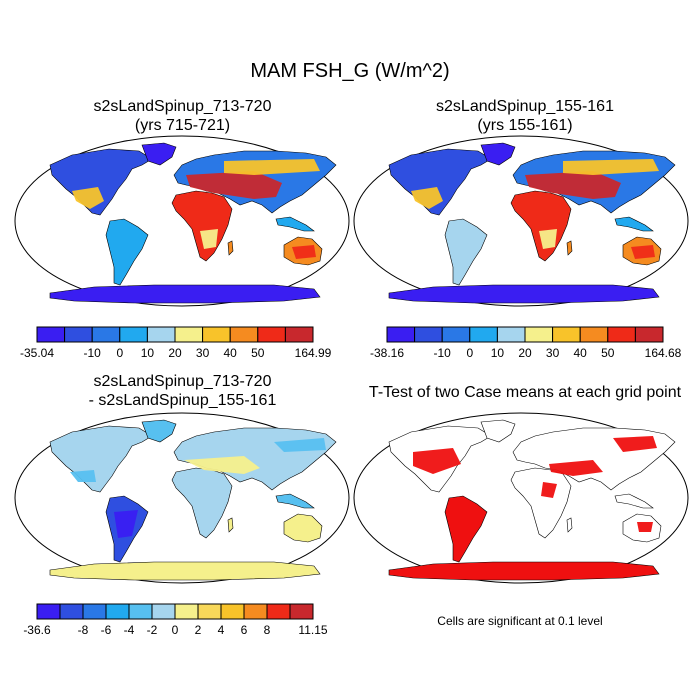  I want to click on colorbar-tick-label: -38.16, so click(387, 353).